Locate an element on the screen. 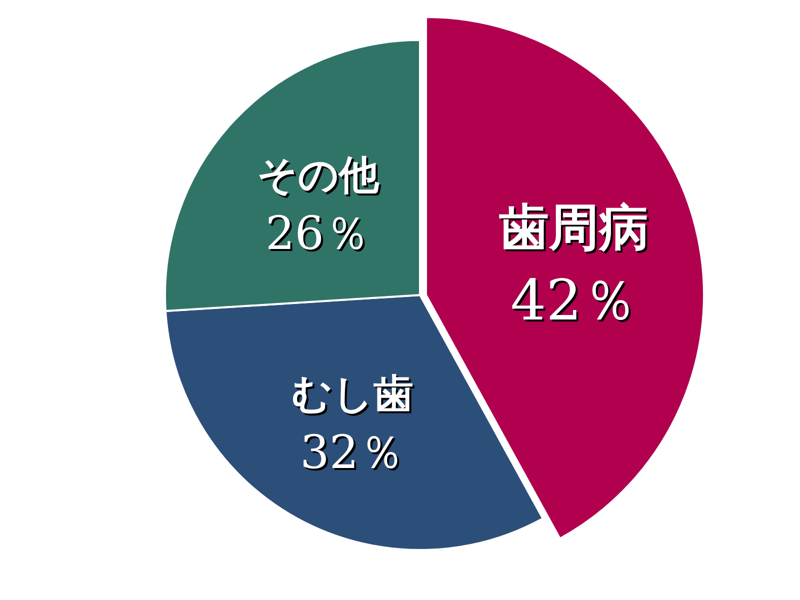  data-label: 32％ is located at coordinates (352, 451).